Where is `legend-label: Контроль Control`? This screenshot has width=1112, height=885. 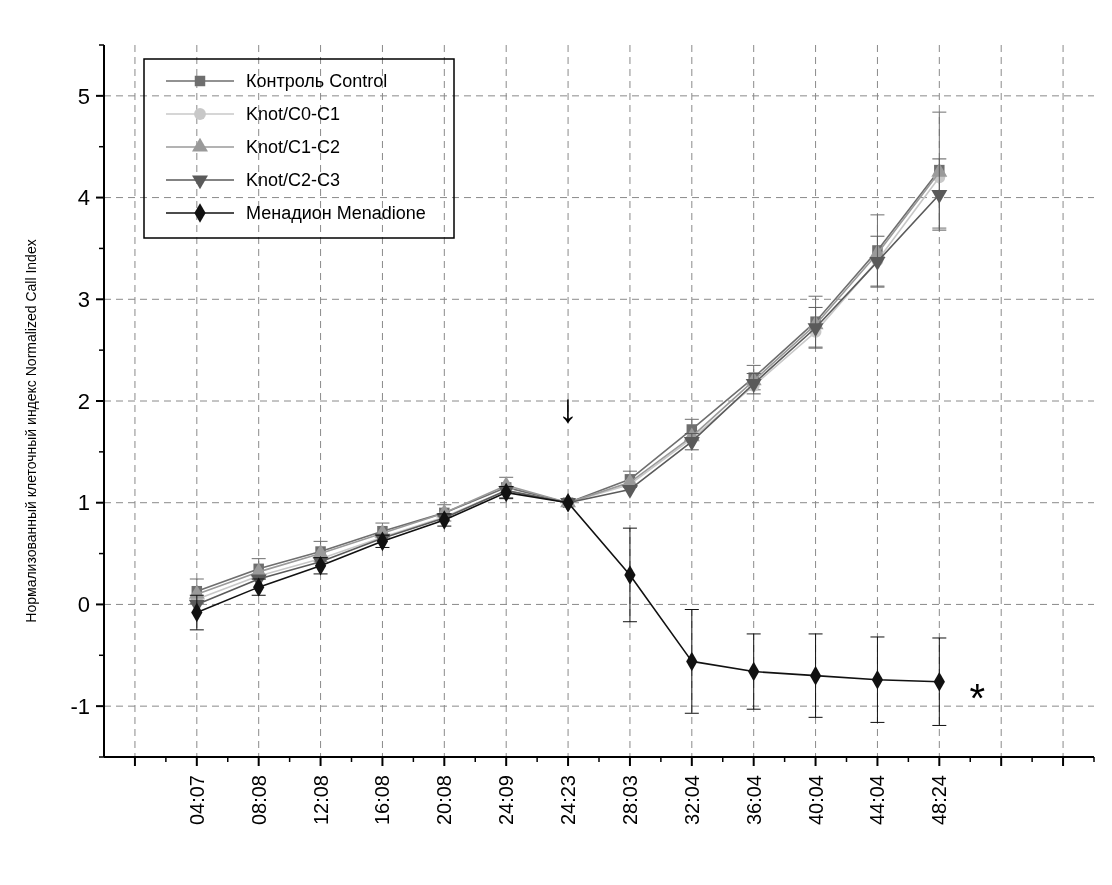
legend-label: Контроль Control is located at coordinates (317, 81).